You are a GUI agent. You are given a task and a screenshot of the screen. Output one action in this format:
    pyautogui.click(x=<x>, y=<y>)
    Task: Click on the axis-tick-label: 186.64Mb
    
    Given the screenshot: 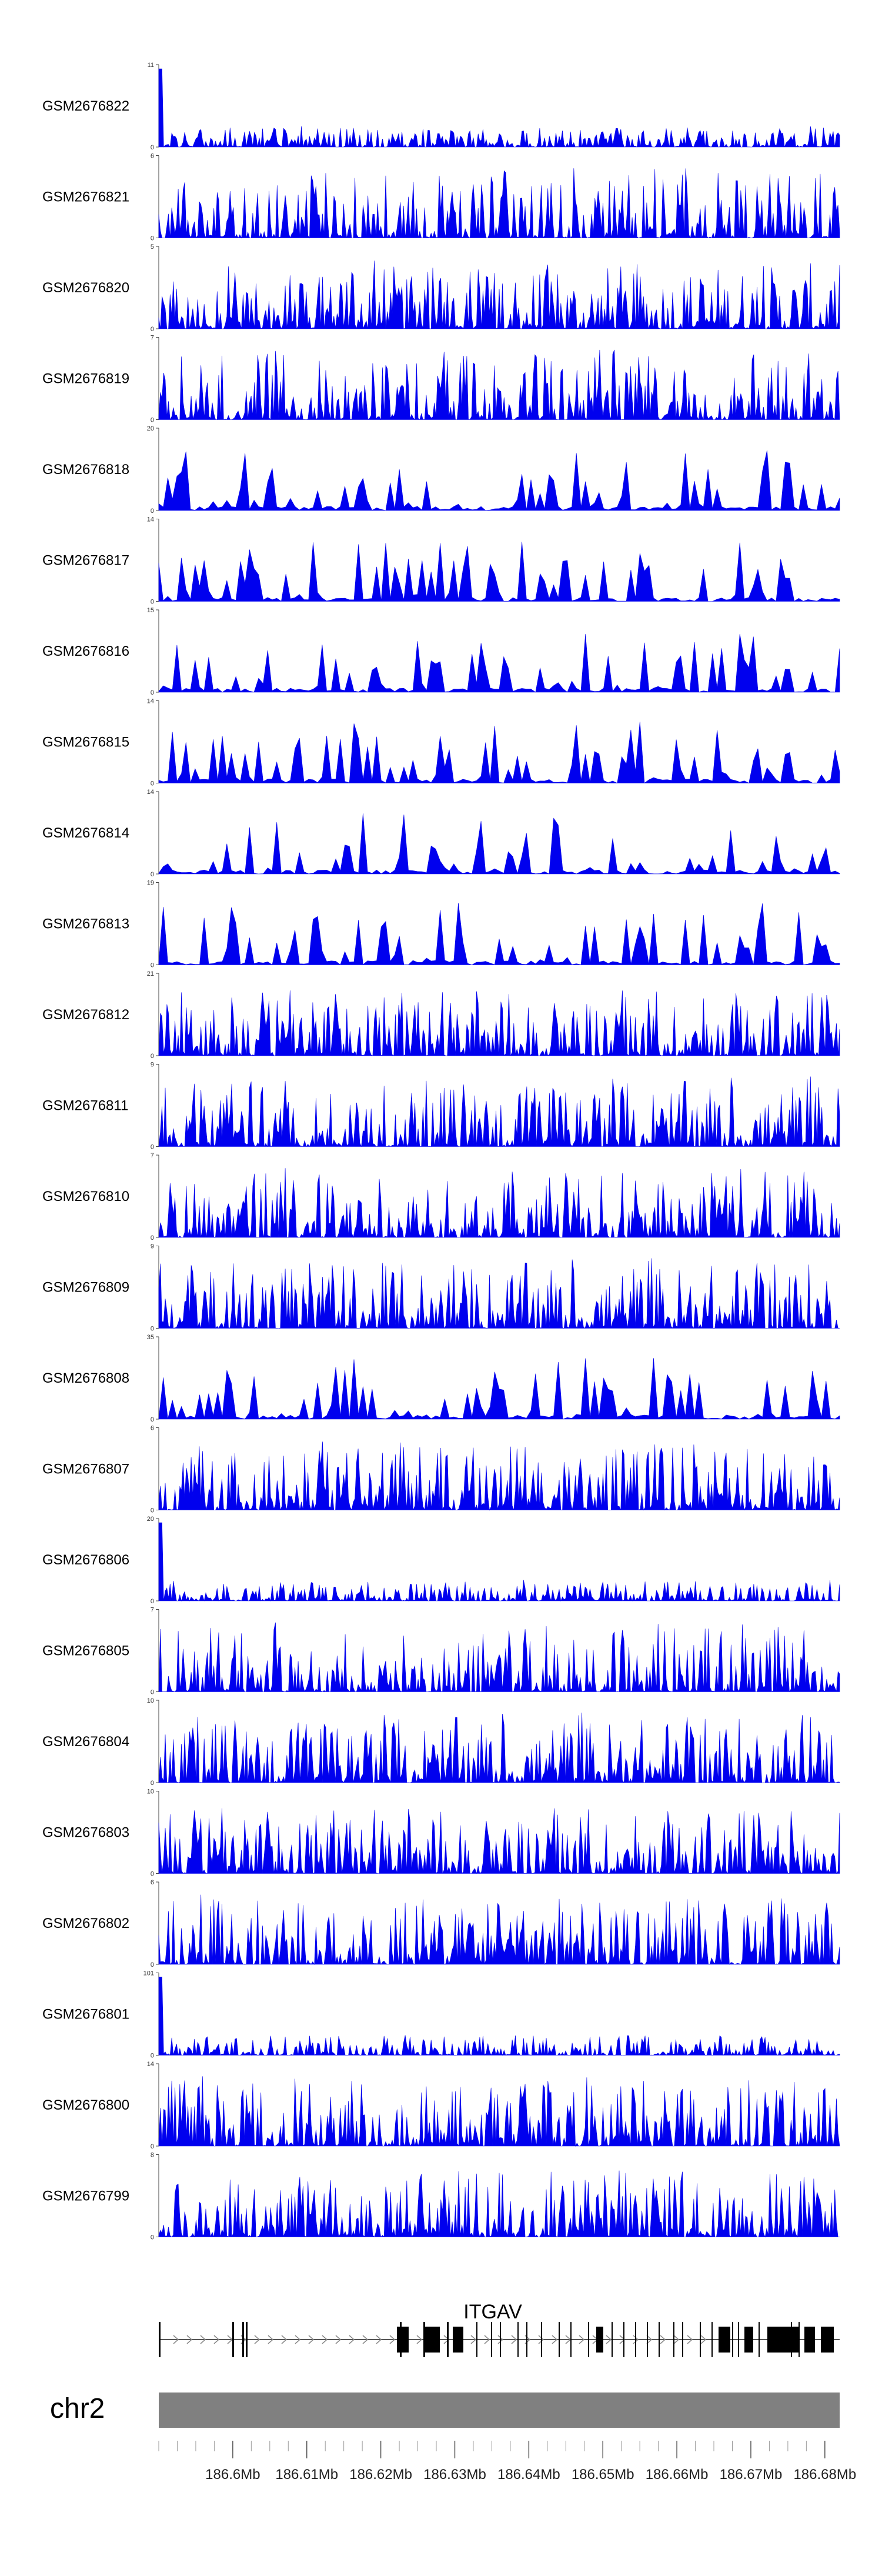 What is the action you would take?
    pyautogui.click(x=528, y=2474)
    